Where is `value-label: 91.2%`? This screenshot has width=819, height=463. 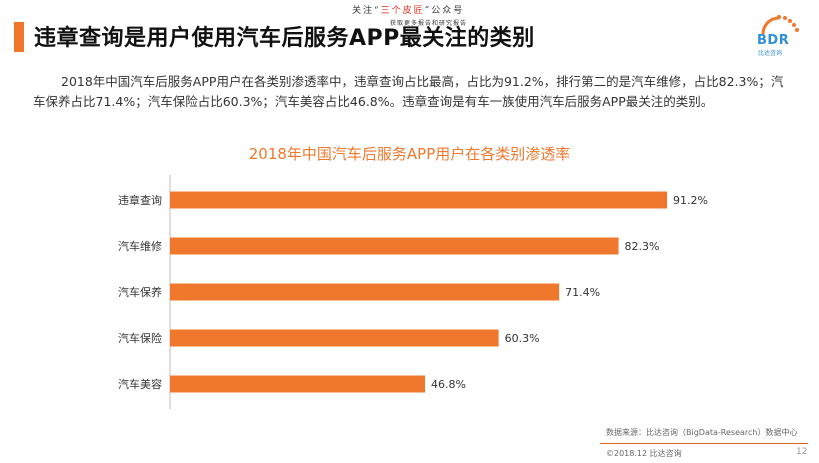 value-label: 91.2% is located at coordinates (690, 200).